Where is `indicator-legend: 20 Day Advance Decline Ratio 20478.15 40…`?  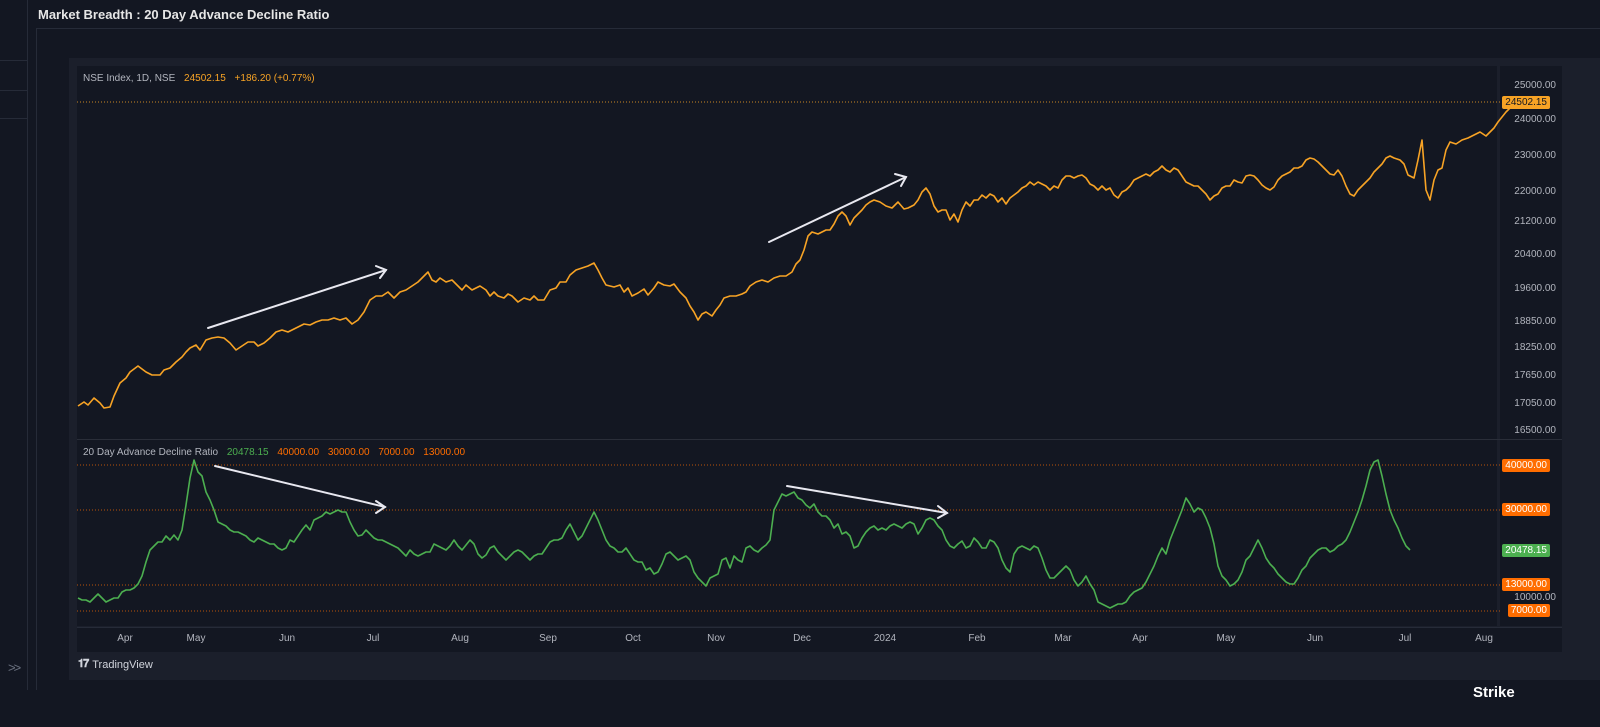
indicator-legend: 20 Day Advance Decline Ratio 20478.15 40… is located at coordinates (277, 452).